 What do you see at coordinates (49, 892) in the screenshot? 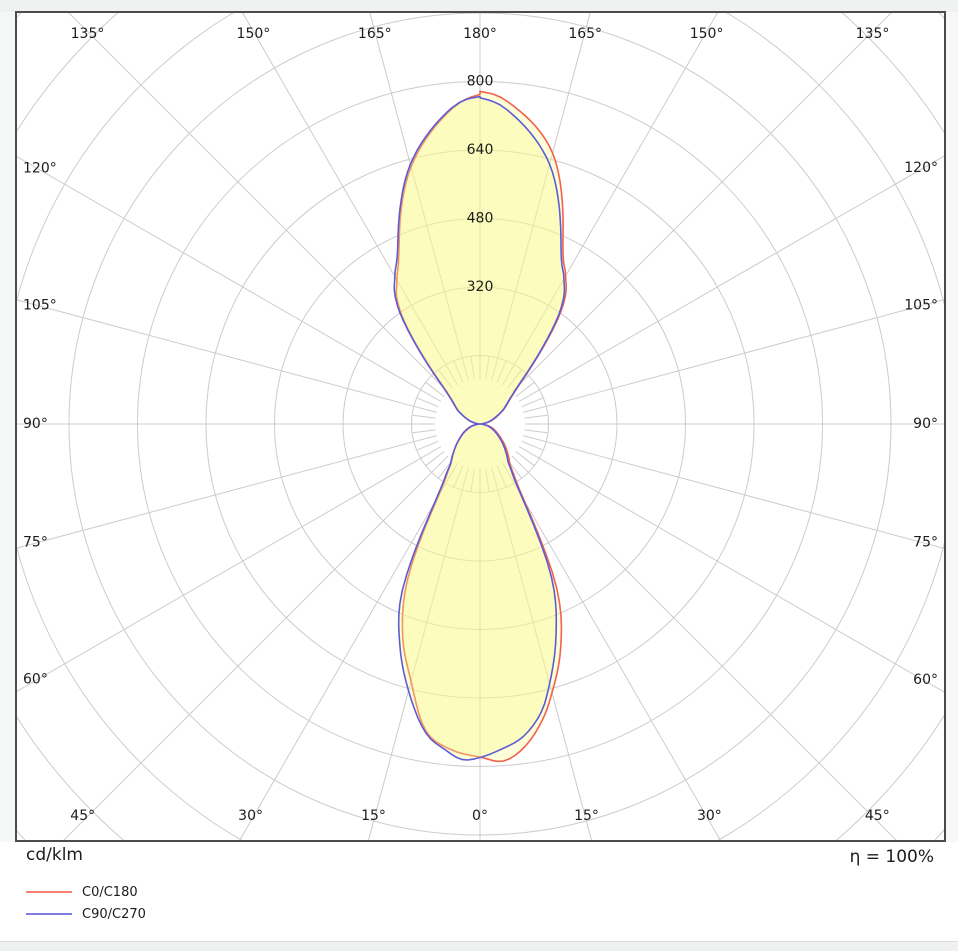
I see `legend-line-c0-c180-icon` at bounding box center [49, 892].